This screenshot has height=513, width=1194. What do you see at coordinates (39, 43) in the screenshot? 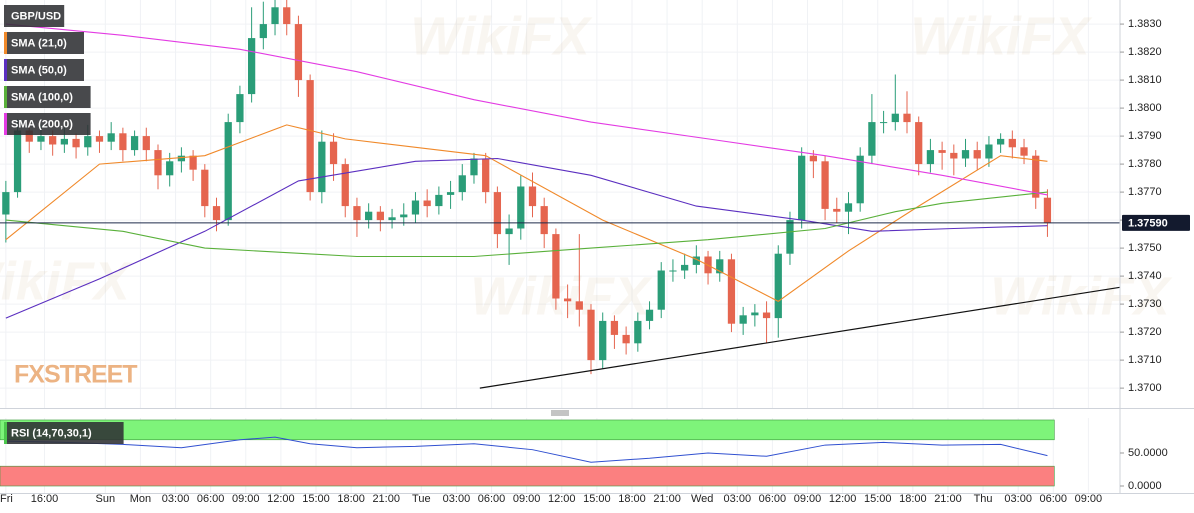
I see `legend-entry-text: SMA (21,0)` at bounding box center [39, 43].